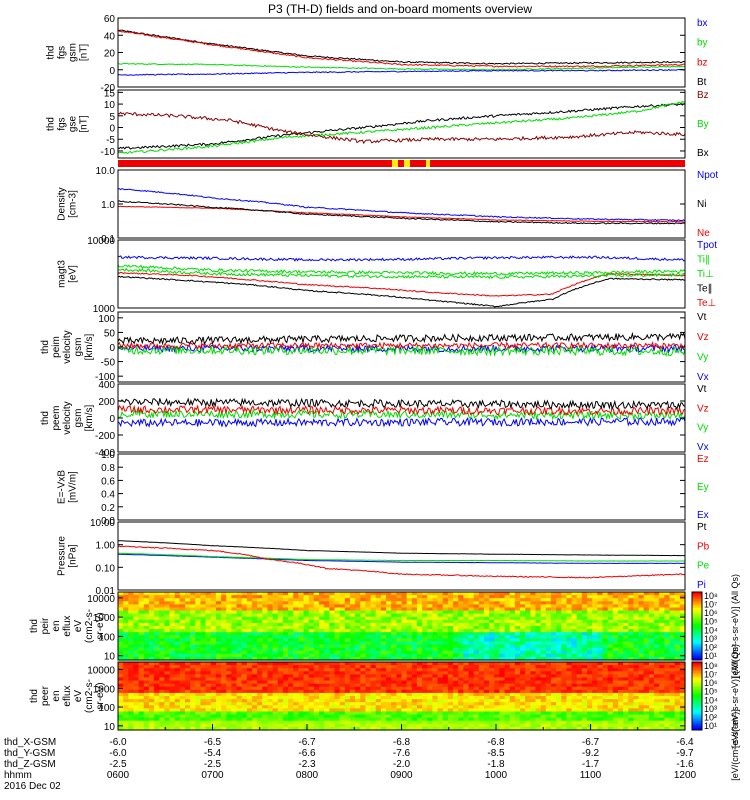 Image resolution: width=750 pixels, height=800 pixels. I want to click on legend-Pi: Pi, so click(701, 585).